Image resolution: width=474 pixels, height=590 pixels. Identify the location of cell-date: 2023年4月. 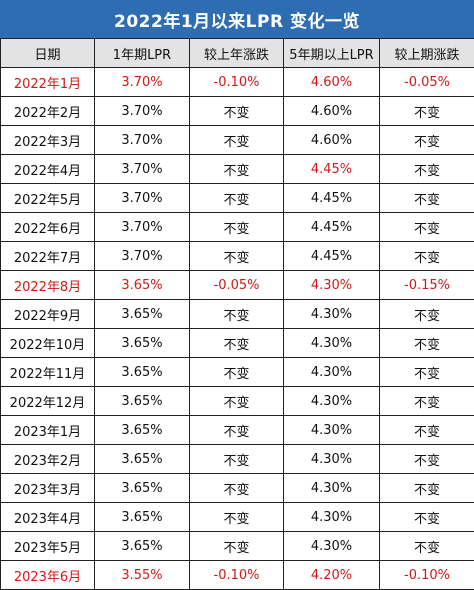
(48, 517).